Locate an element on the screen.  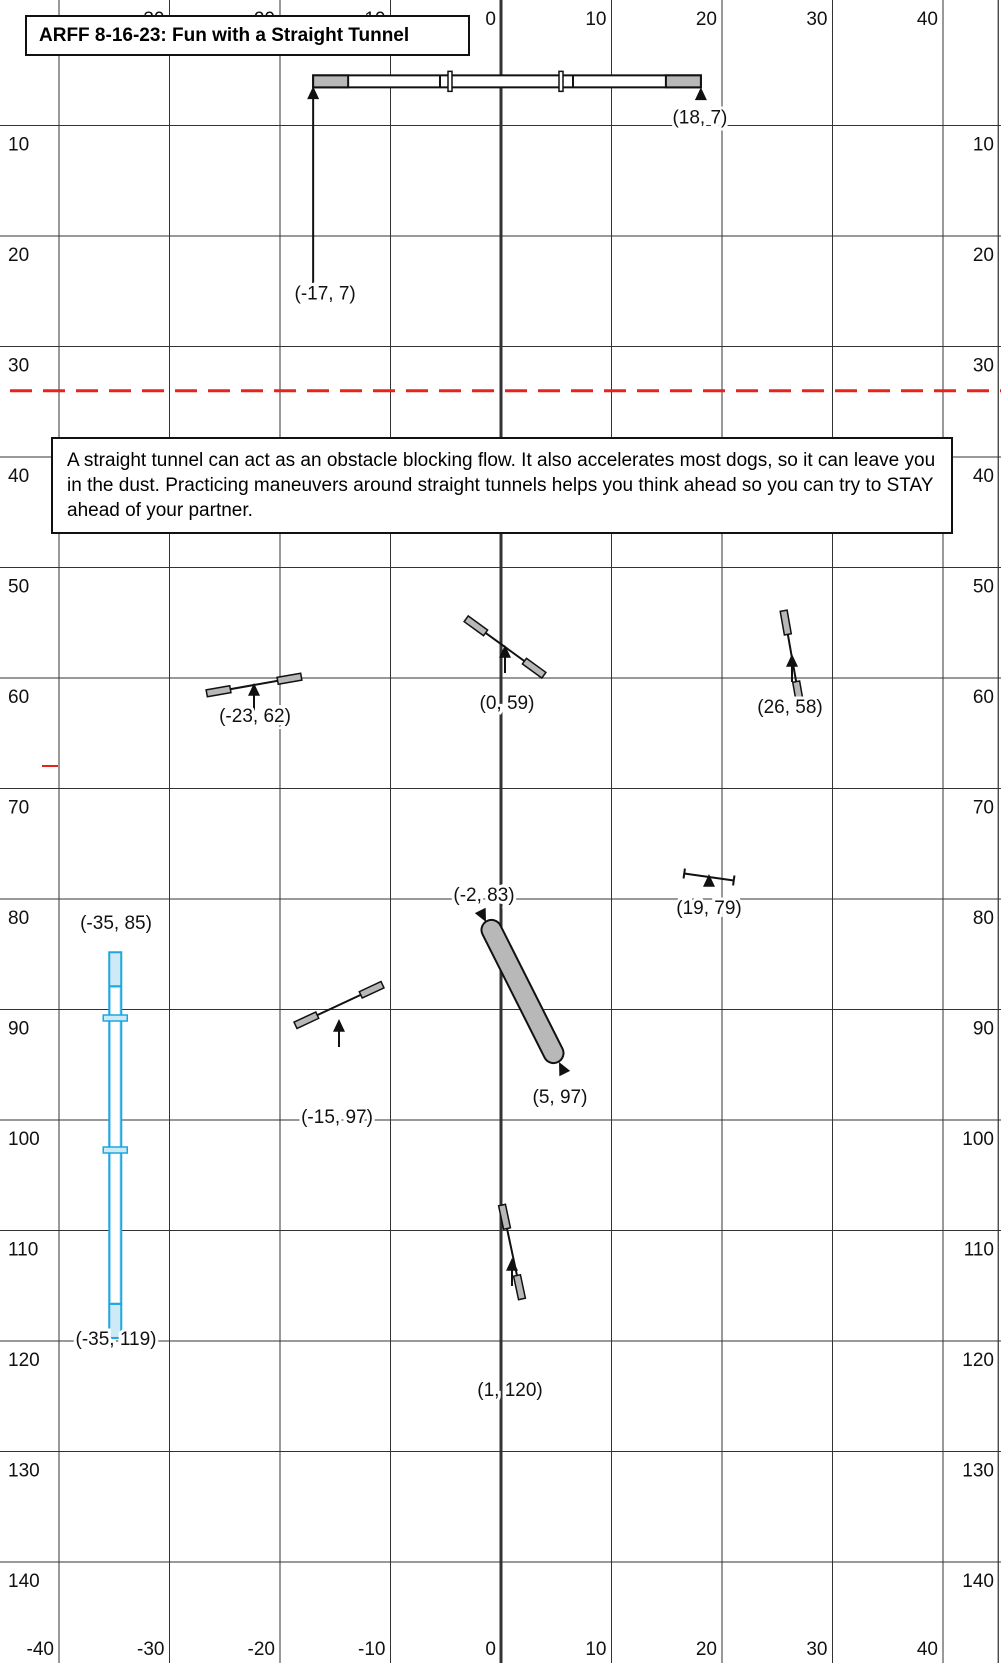
y-tick-label-right: 40 is located at coordinates (983, 476).